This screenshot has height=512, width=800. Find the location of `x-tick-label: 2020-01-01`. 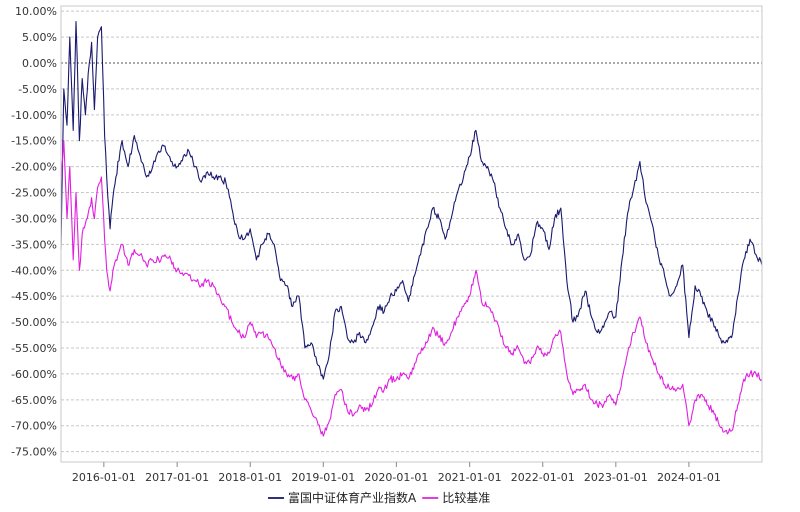

x-tick-label: 2020-01-01 is located at coordinates (396, 477).